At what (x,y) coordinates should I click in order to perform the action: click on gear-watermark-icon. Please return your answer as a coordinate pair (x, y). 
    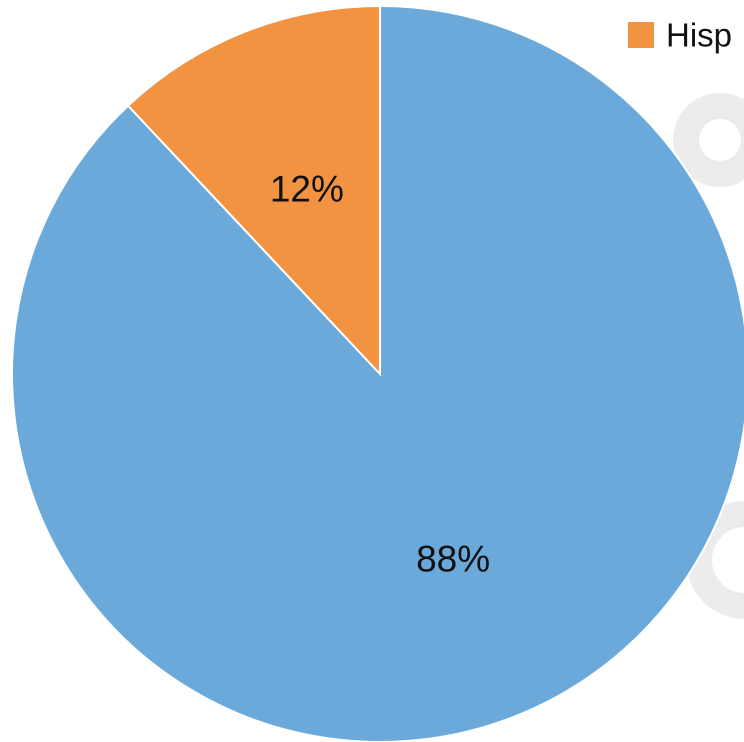
    Looking at the image, I should click on (708, 356).